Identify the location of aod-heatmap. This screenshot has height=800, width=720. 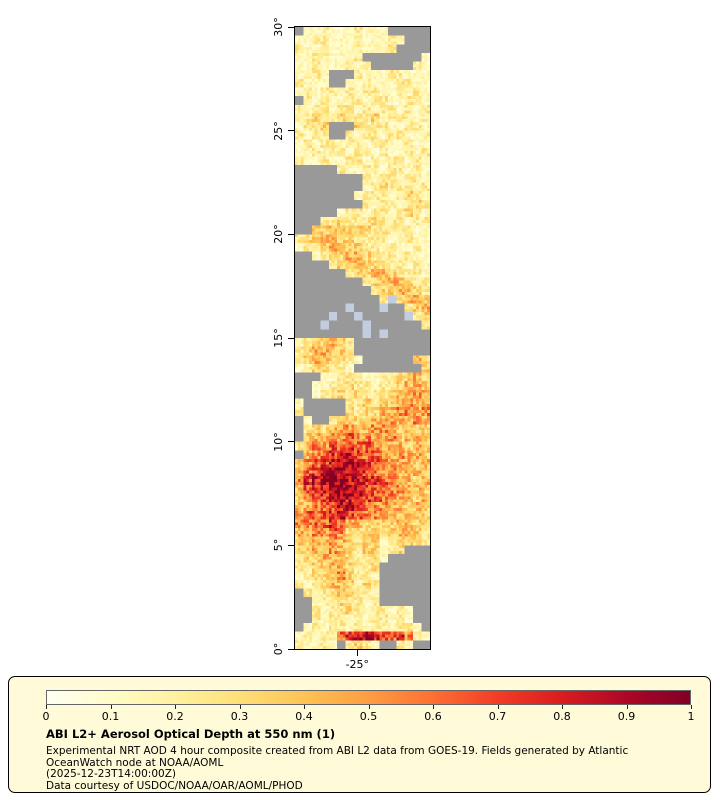
(362, 338).